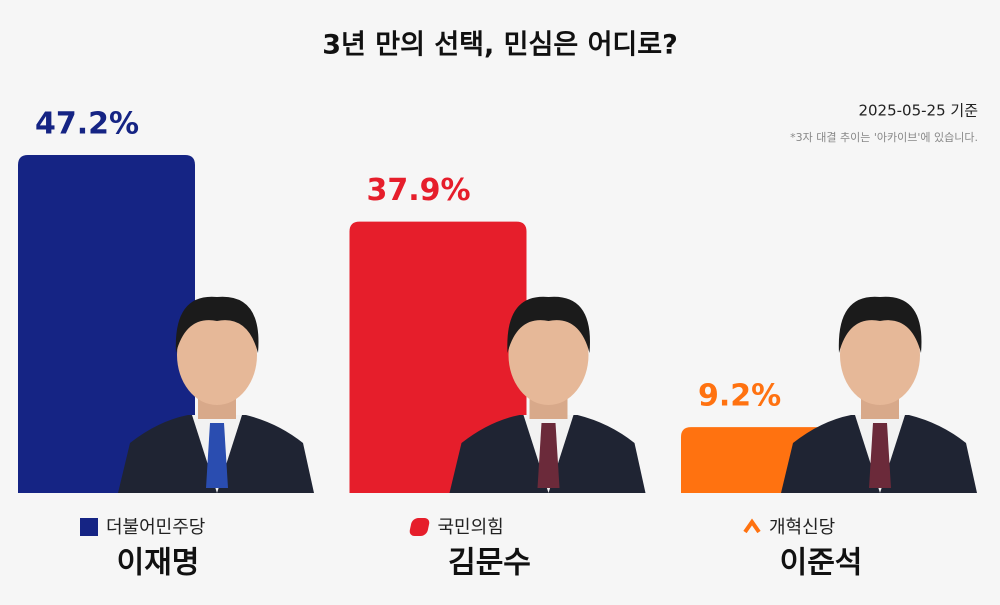 This screenshot has width=1000, height=605. What do you see at coordinates (884, 137) in the screenshot?
I see `note: *3자 대결 추이는 '아카이브'에 있습니다.` at bounding box center [884, 137].